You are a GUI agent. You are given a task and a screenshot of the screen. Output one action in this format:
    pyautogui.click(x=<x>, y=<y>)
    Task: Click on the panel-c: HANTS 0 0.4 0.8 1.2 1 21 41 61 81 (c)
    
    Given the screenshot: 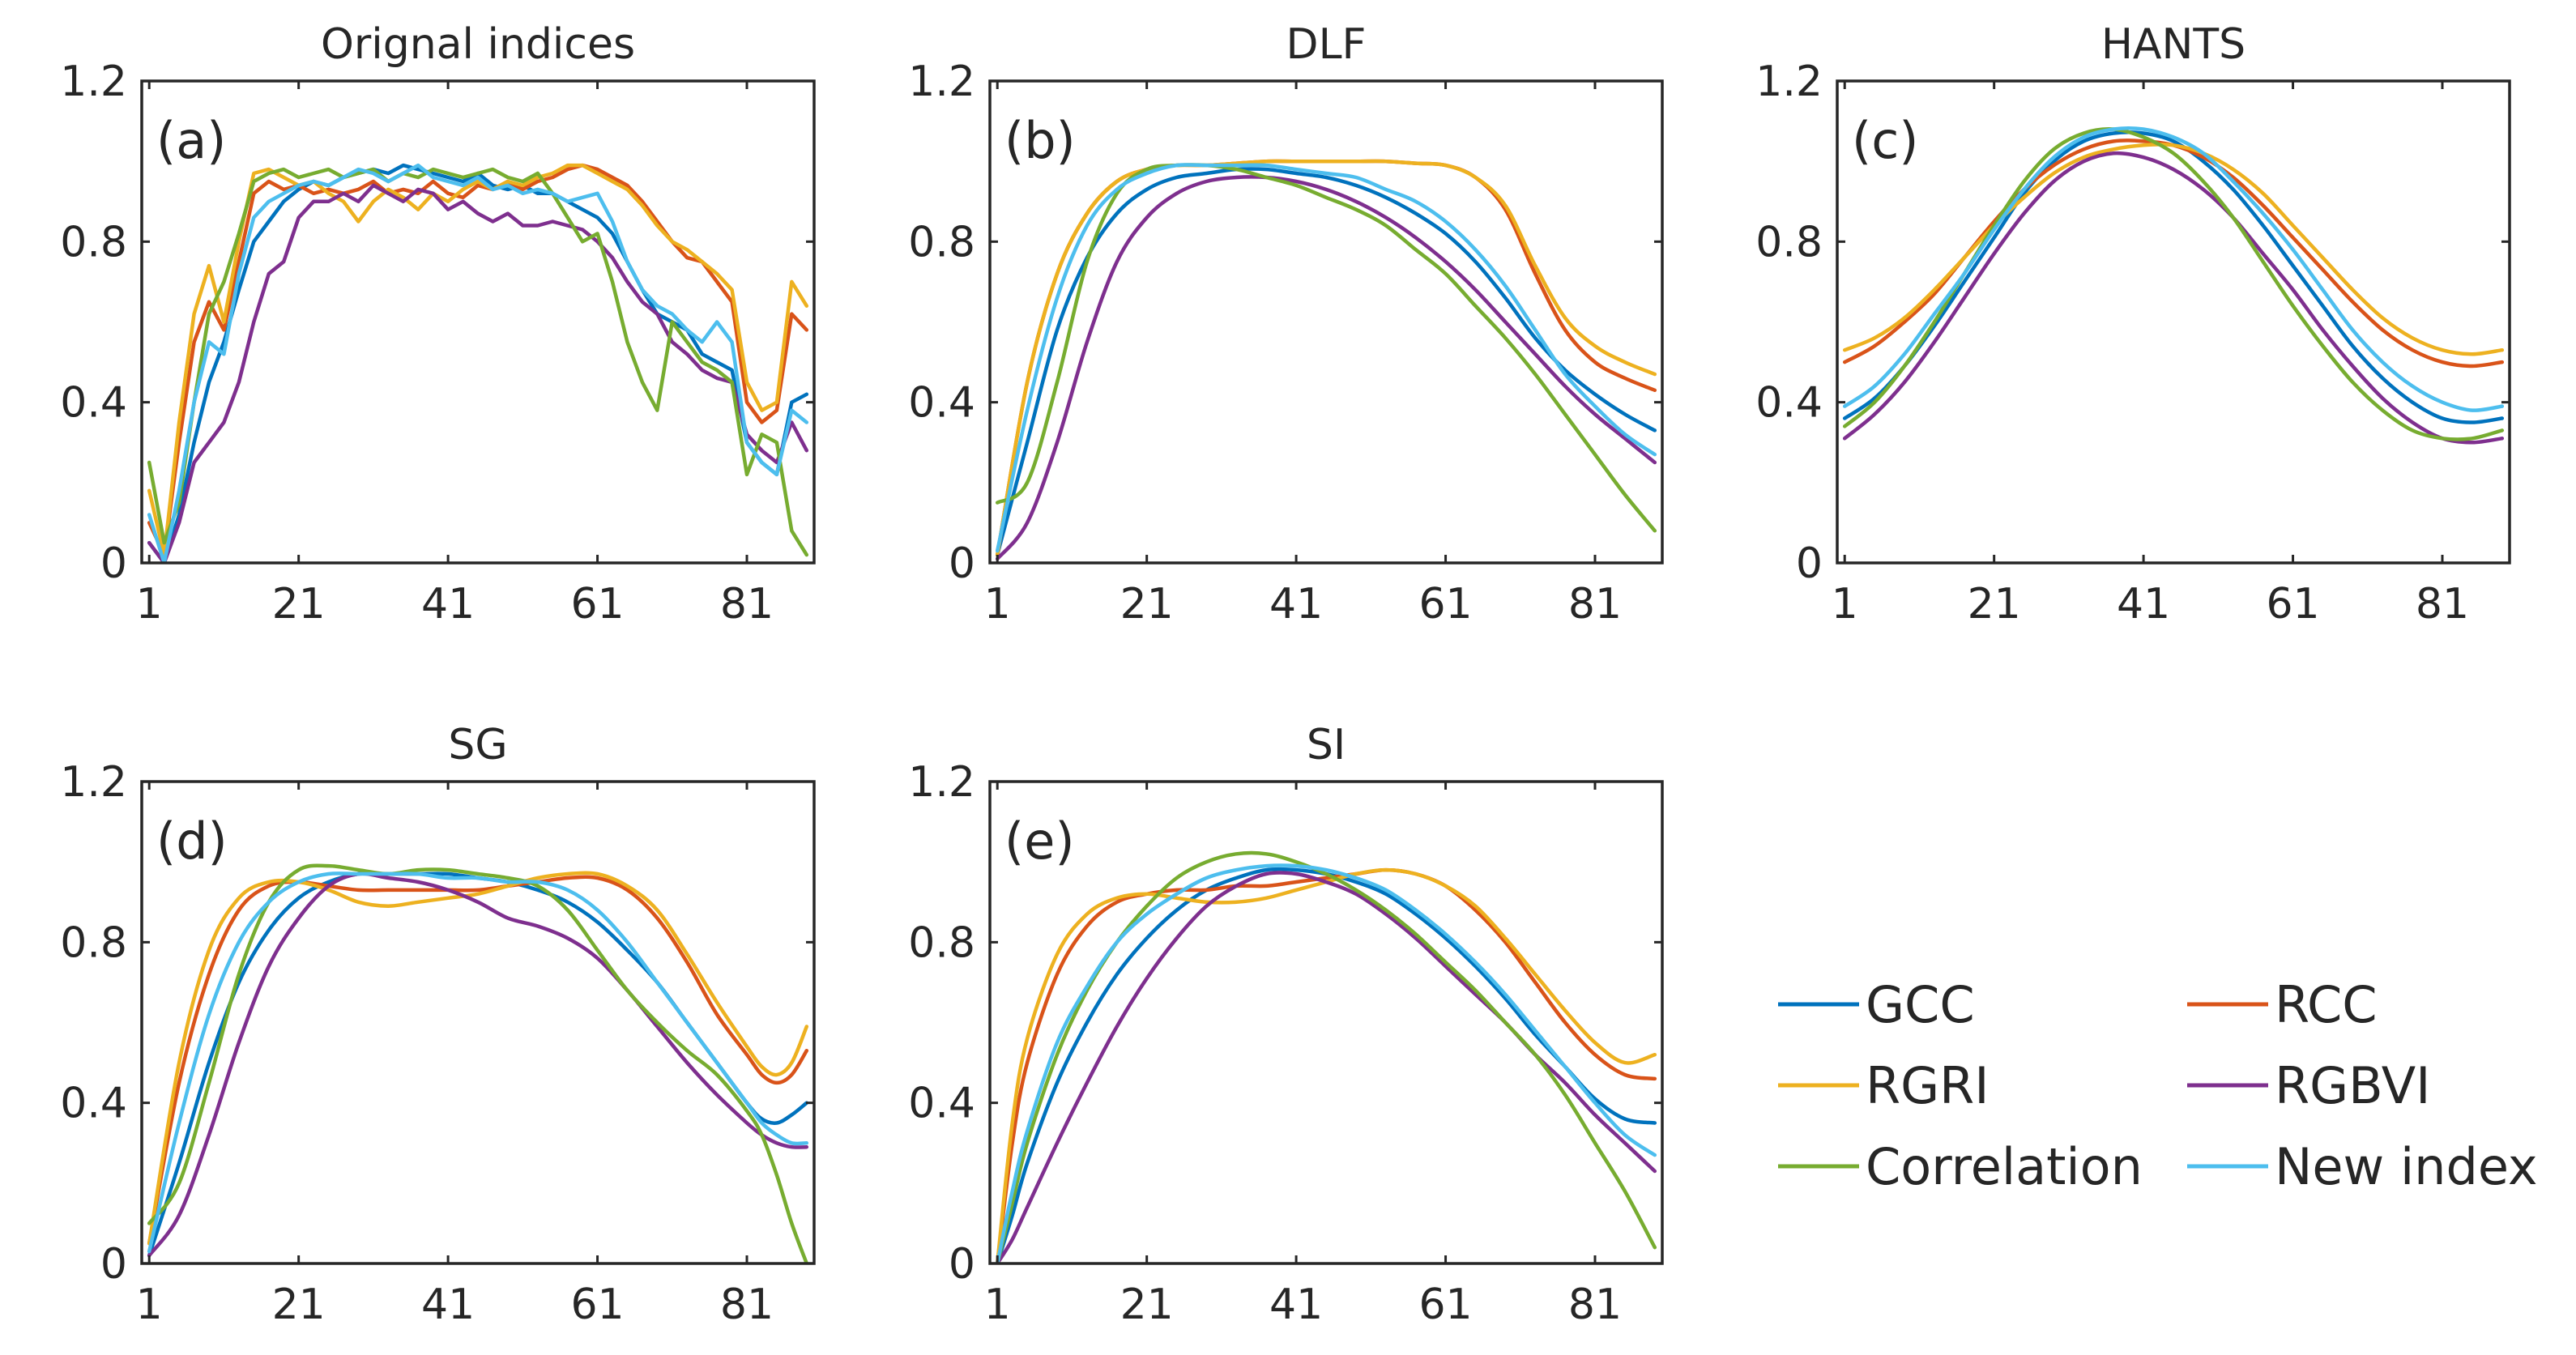 What is the action you would take?
    pyautogui.click(x=2133, y=324)
    